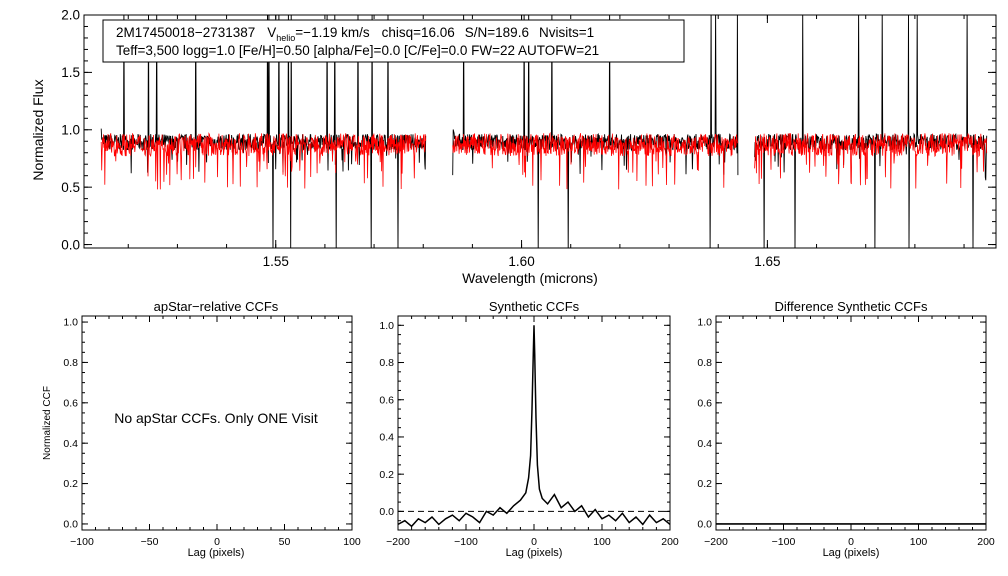  I want to click on x-tick-label: 1.55, so click(276, 261).